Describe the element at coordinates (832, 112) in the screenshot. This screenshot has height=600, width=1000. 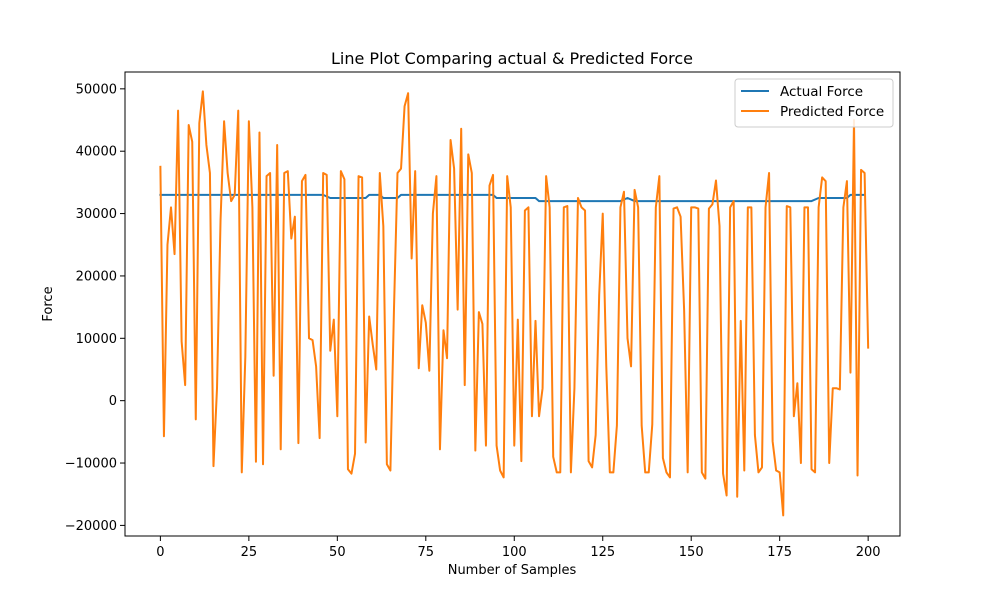
I see `legend-label-predicted-force: Predicted Force` at that location.